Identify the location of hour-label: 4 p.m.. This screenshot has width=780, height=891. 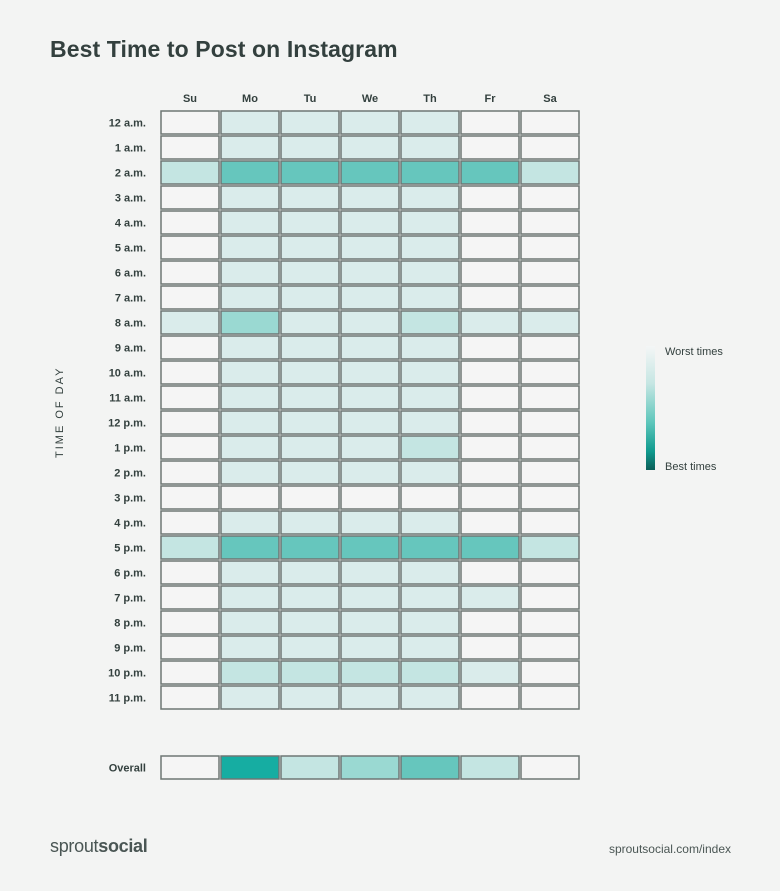
(130, 524).